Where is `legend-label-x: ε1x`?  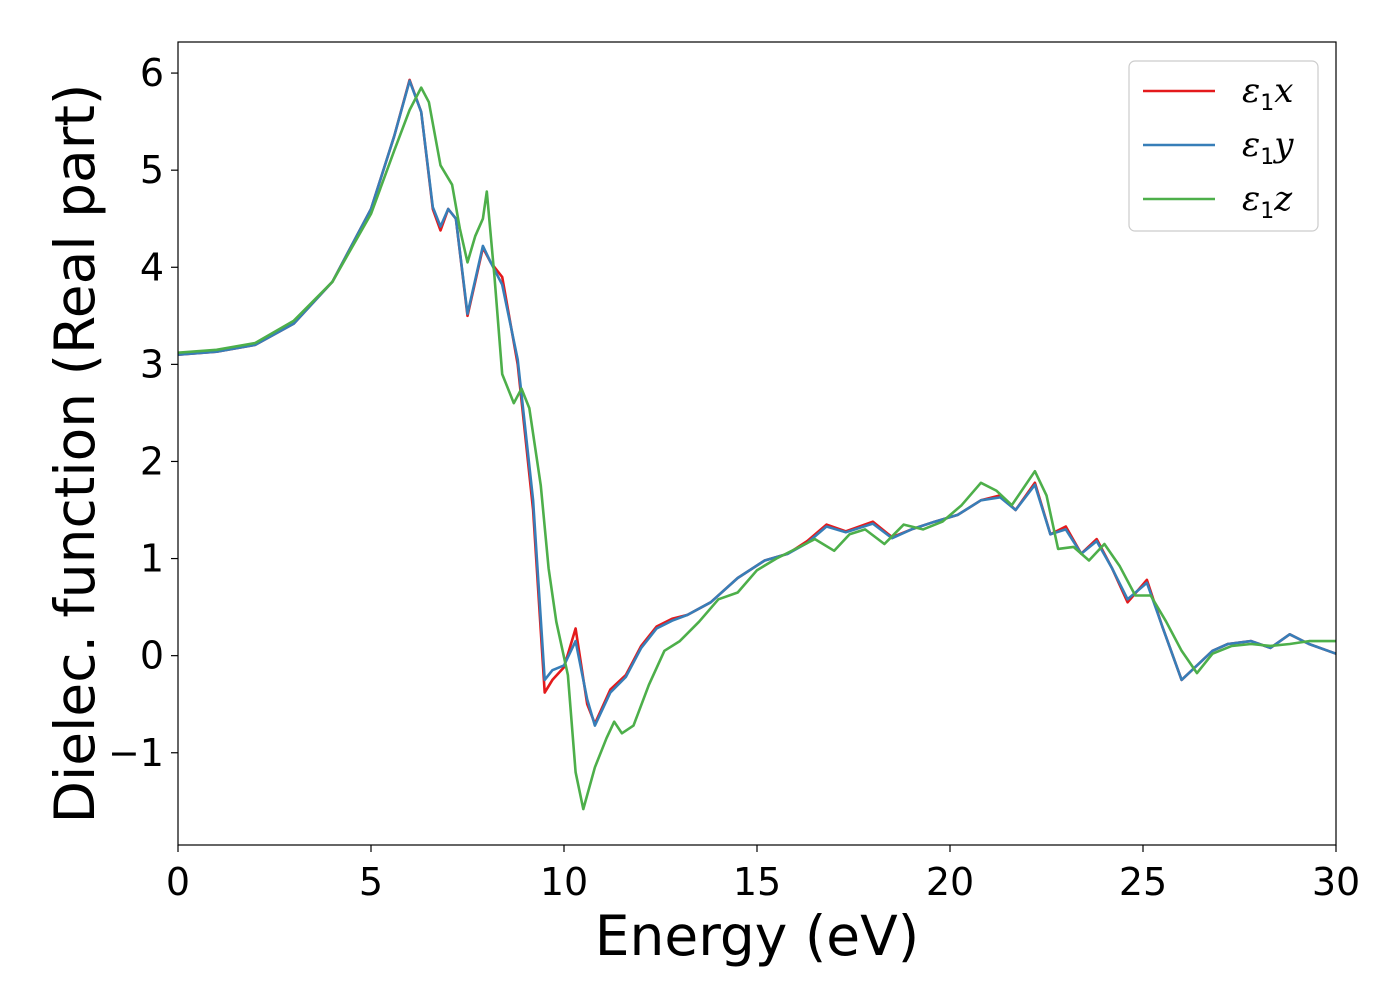 legend-label-x: ε1x is located at coordinates (1267, 93).